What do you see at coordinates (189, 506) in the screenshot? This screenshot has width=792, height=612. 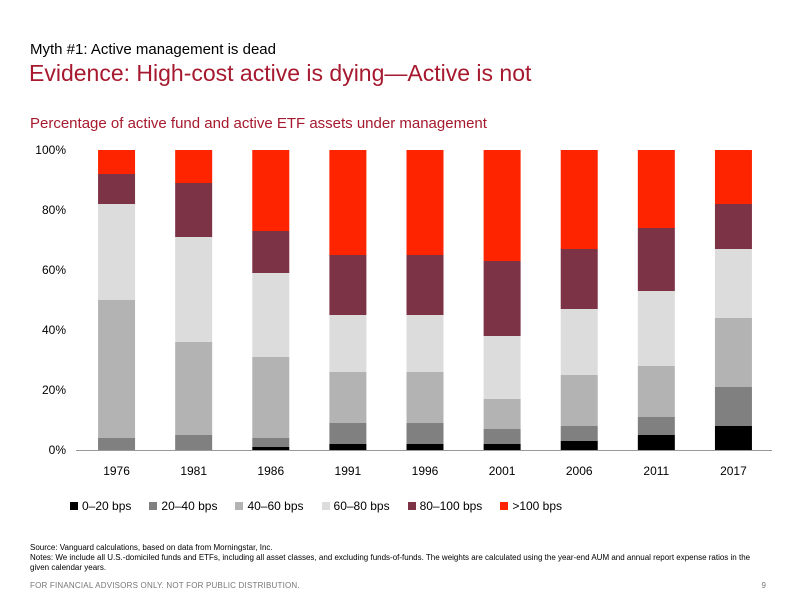 I see `legend-label: 20–40 bps` at bounding box center [189, 506].